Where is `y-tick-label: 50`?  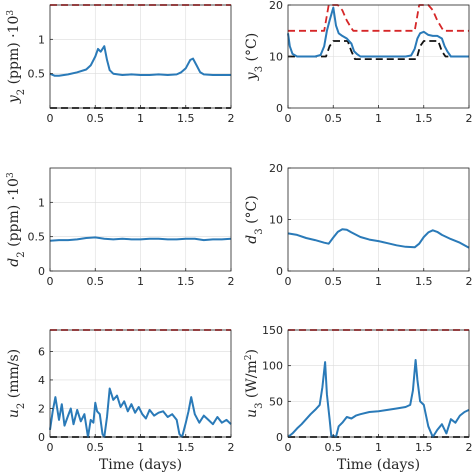 y-tick-label: 50 is located at coordinates (276, 401).